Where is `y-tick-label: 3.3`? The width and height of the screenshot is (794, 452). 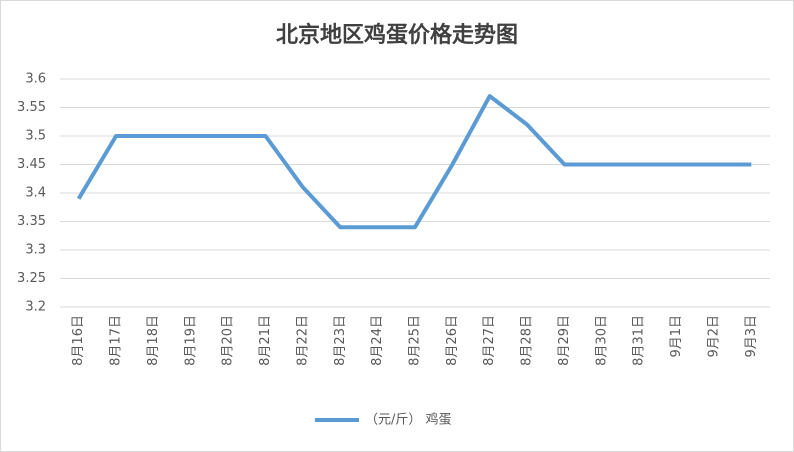
y-tick-label: 3.3 is located at coordinates (35, 250).